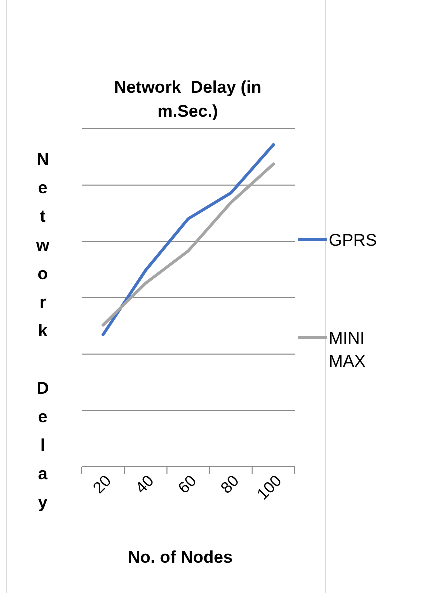 The width and height of the screenshot is (440, 593). I want to click on x-tick-label: 60, so click(188, 485).